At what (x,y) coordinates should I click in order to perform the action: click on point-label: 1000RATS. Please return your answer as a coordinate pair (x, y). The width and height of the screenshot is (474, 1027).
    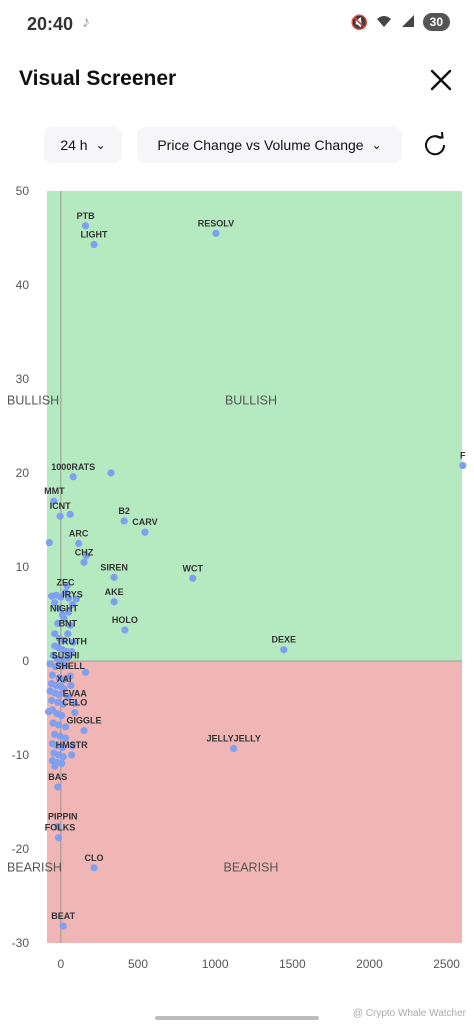
    Looking at the image, I should click on (73, 467).